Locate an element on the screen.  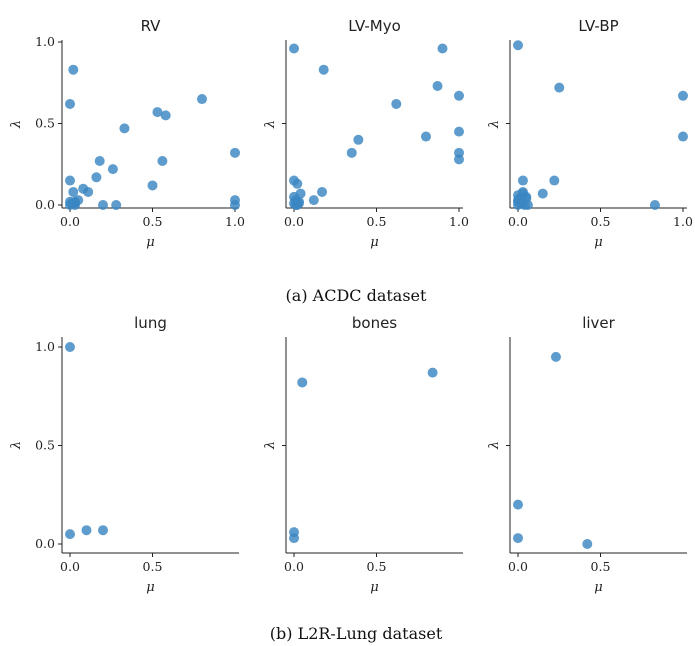
panel-liver: liver 0.0 0.5 μ λ is located at coordinates (587, 454).